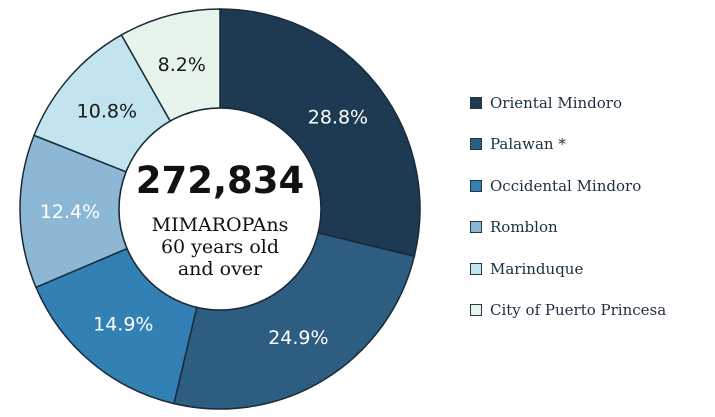 This screenshot has height=417, width=715. What do you see at coordinates (70, 212) in the screenshot?
I see `slice-label-romblon: 12.4%` at bounding box center [70, 212].